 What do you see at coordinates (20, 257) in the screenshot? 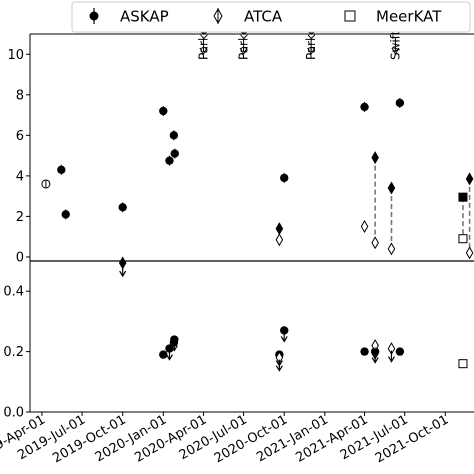
I see `upper-y-tick-label: 0` at bounding box center [20, 257].